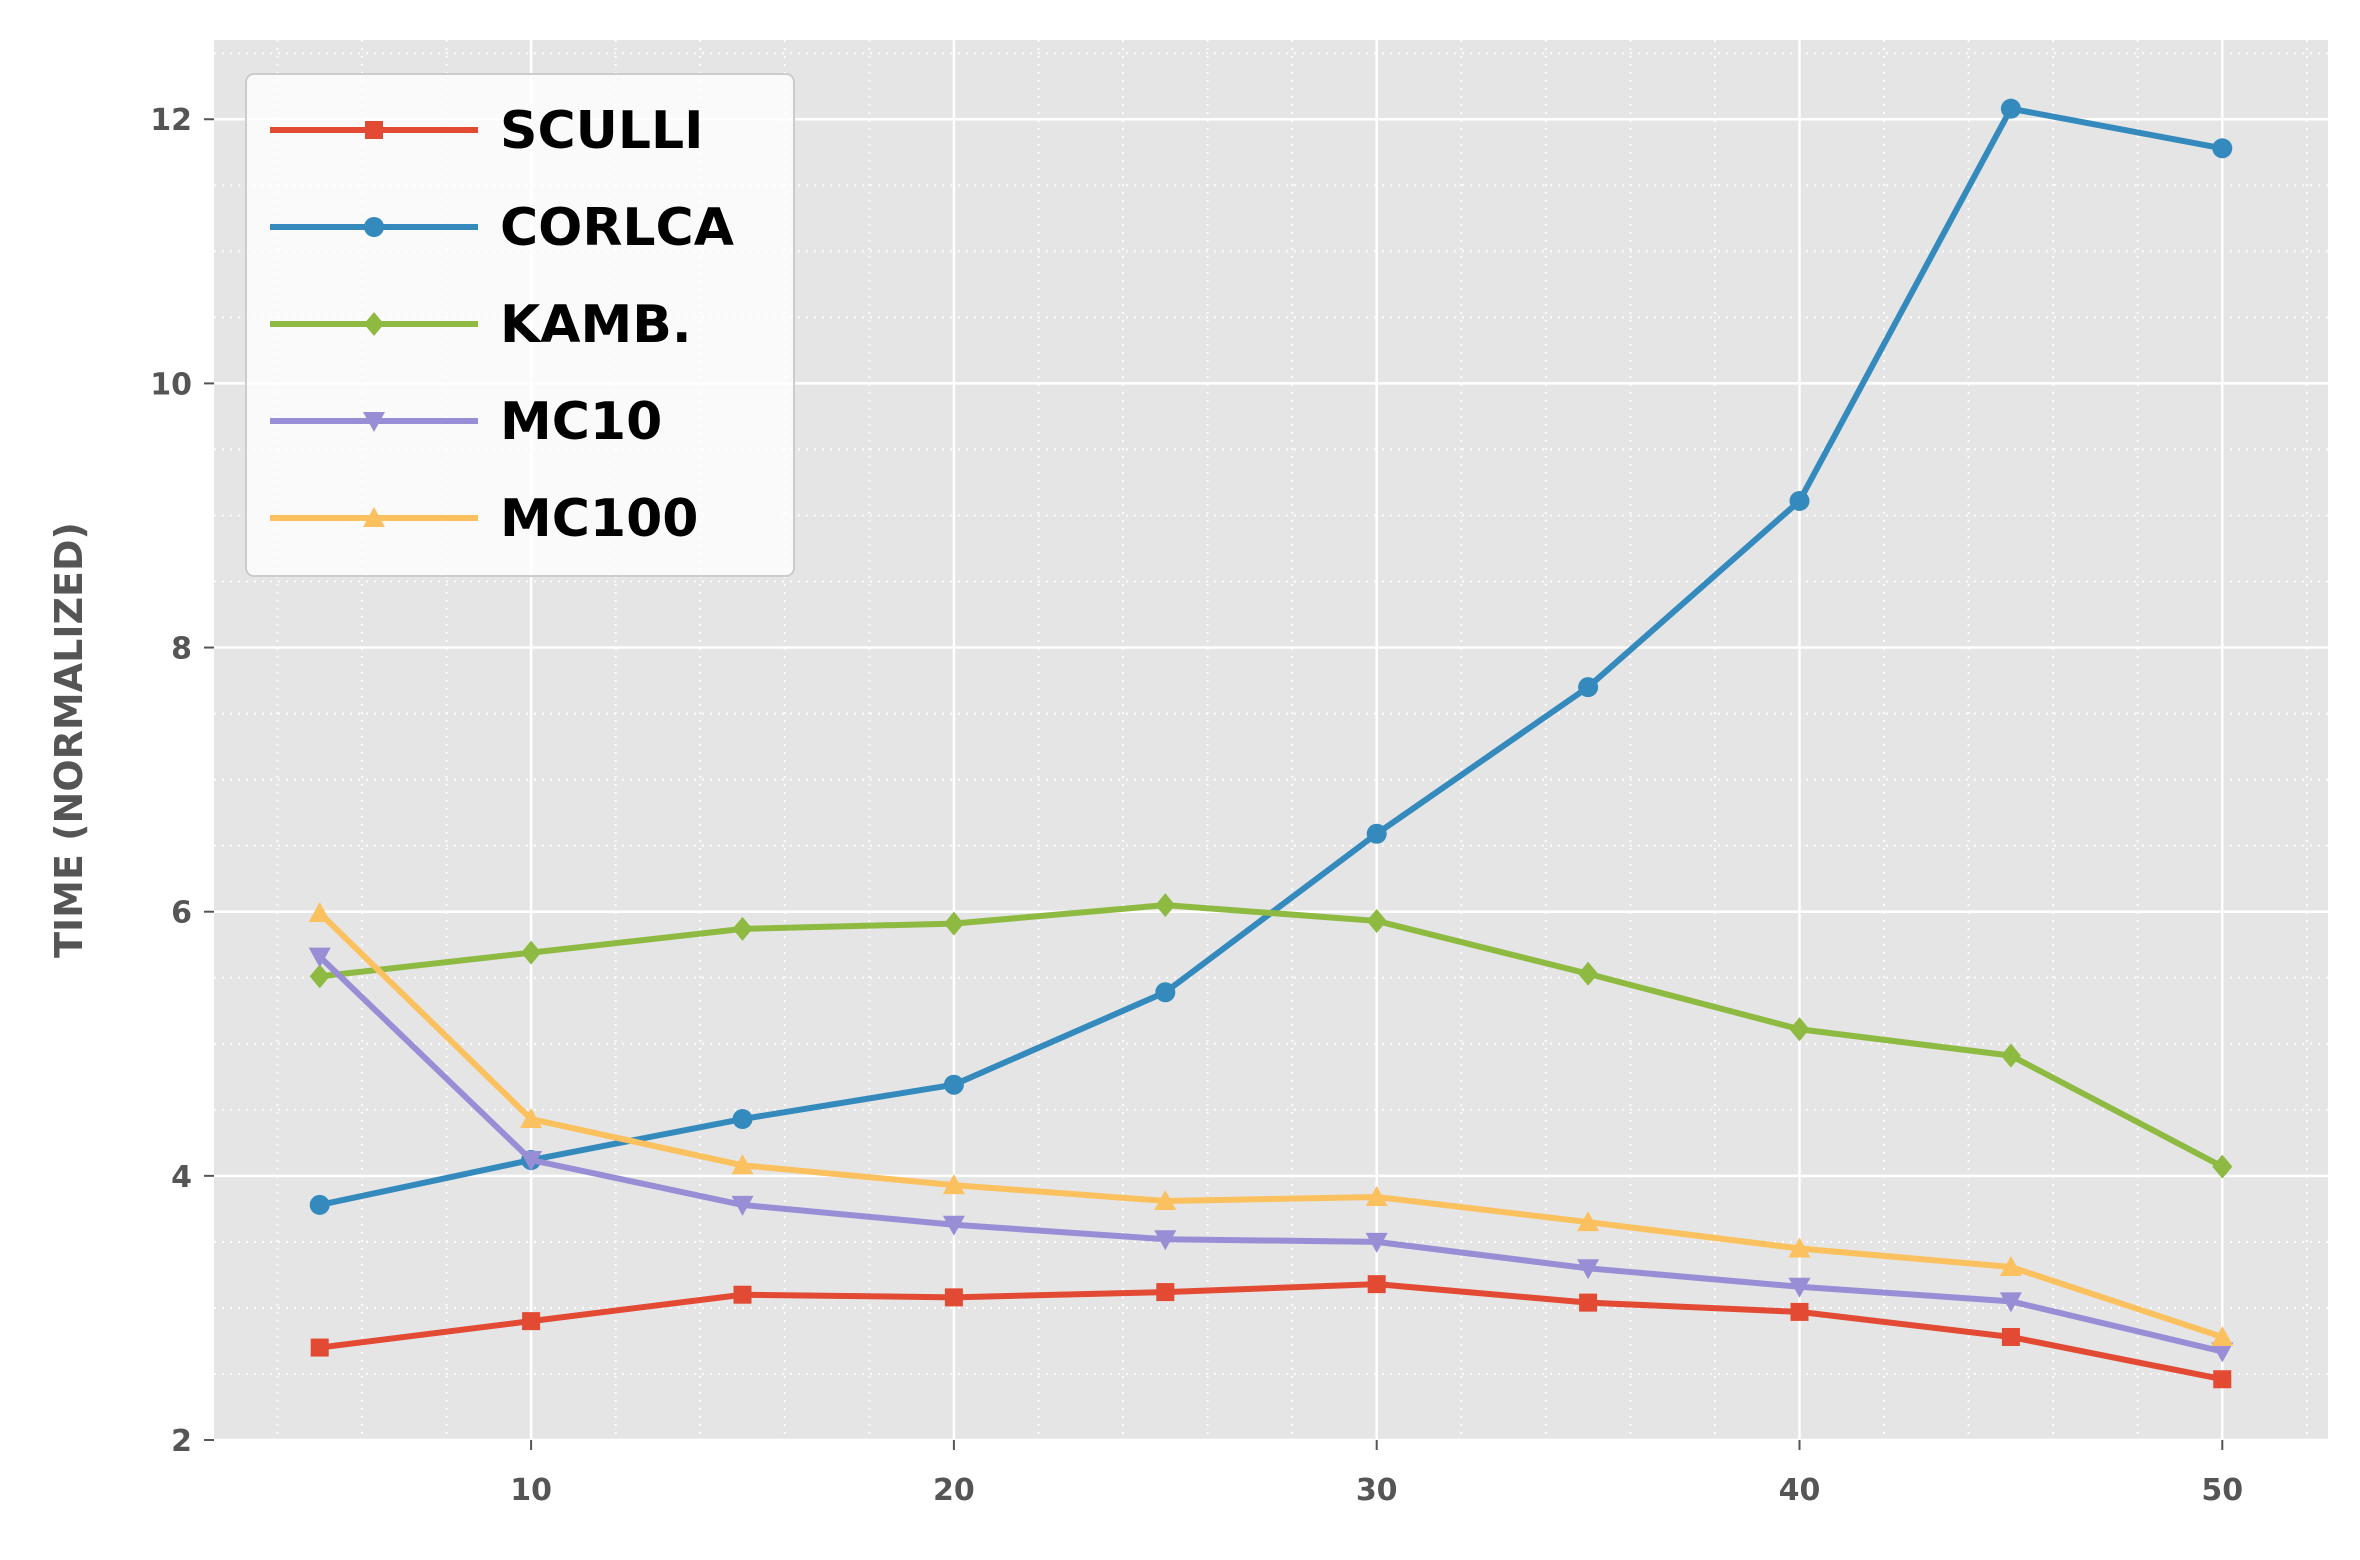 The image size is (2360, 1560). I want to click on y-tick-label: 6, so click(181, 913).